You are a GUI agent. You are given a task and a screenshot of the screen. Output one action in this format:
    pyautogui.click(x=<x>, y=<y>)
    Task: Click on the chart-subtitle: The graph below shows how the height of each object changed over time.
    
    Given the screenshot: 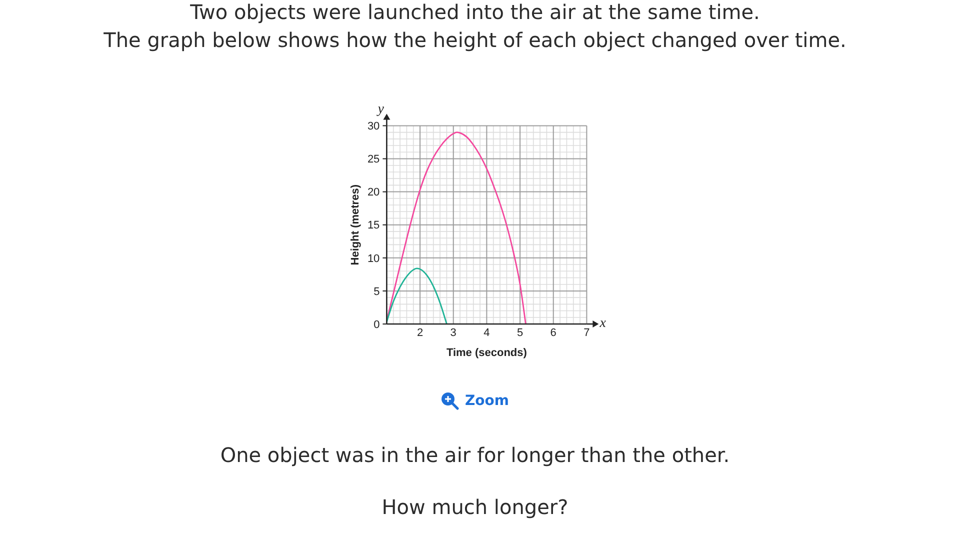 What is the action you would take?
    pyautogui.click(x=475, y=40)
    